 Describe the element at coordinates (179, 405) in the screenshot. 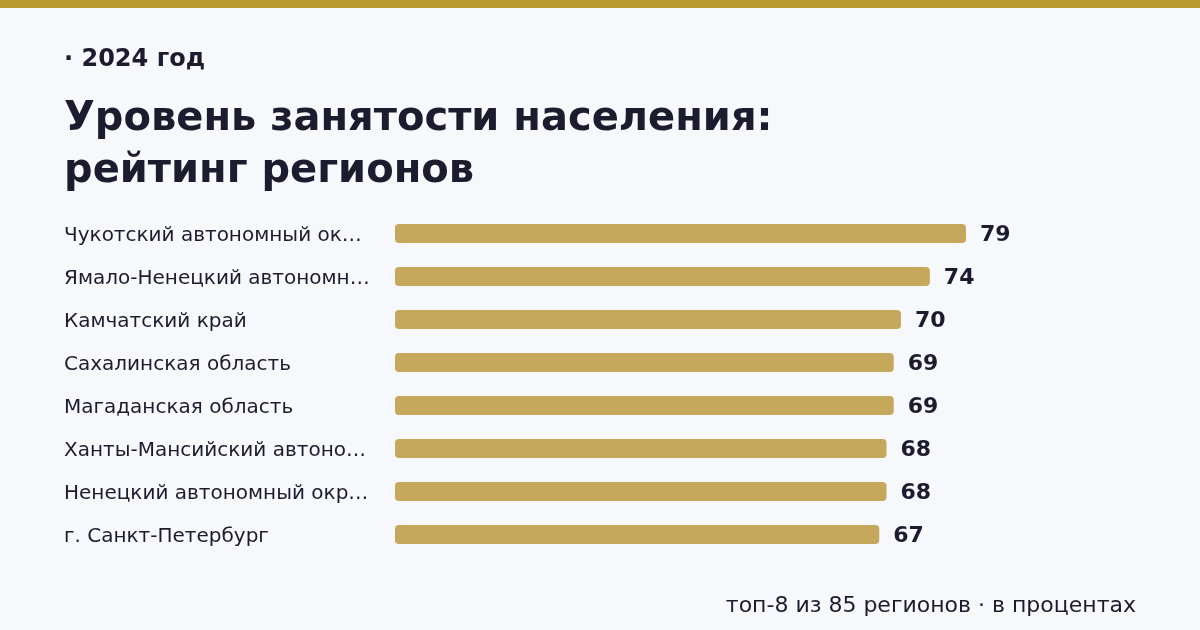

I see `y-tick-label: Магаданская область` at that location.